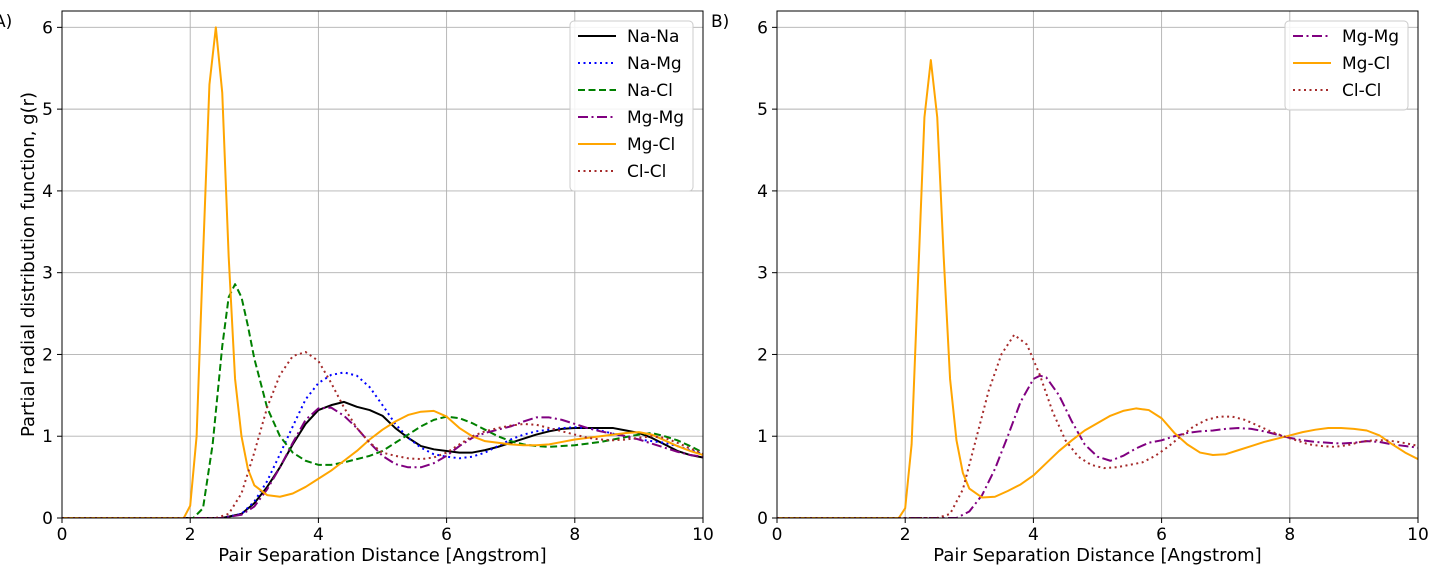 The image size is (1440, 576). Describe the element at coordinates (653, 37) in the screenshot. I see `legend-label: Na-Na` at that location.